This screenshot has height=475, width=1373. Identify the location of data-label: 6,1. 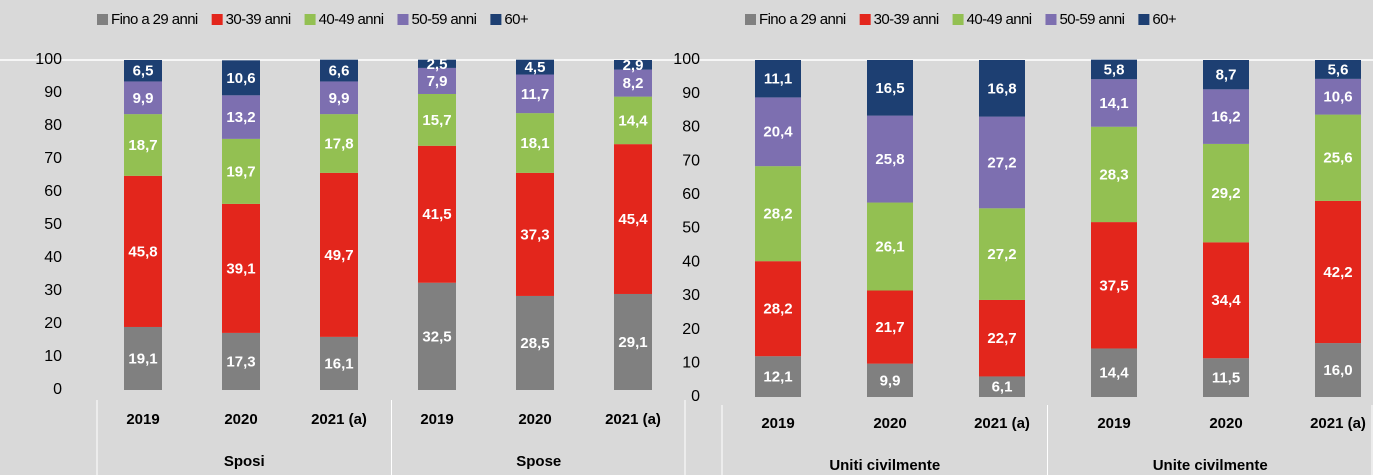
(1002, 387).